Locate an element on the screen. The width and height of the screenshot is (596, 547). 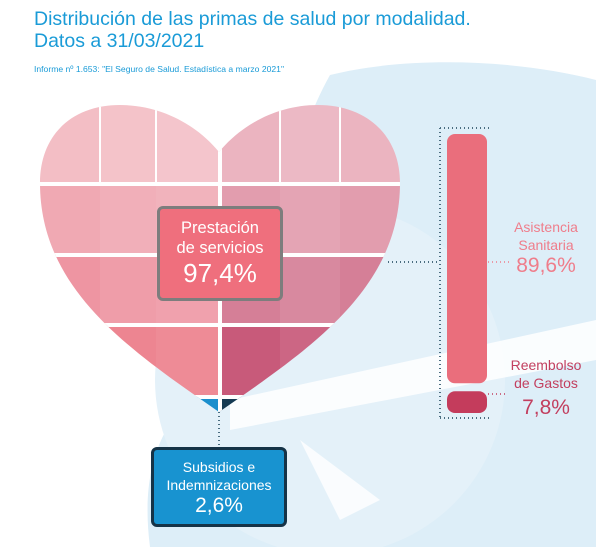
subsidios-label-line1: Subsidios e is located at coordinates (219, 467).